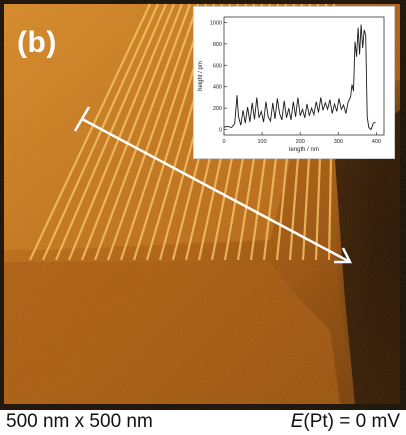 This screenshot has width=406, height=435. I want to click on height-profile-line, so click(299, 77).